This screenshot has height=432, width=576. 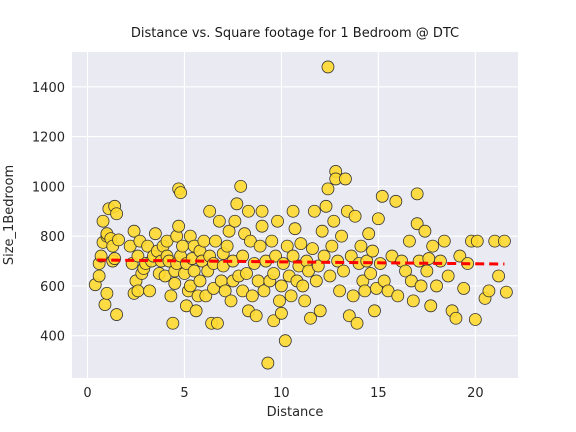 I want to click on y-axis-label: Size_1Bedroom, so click(x=9, y=215).